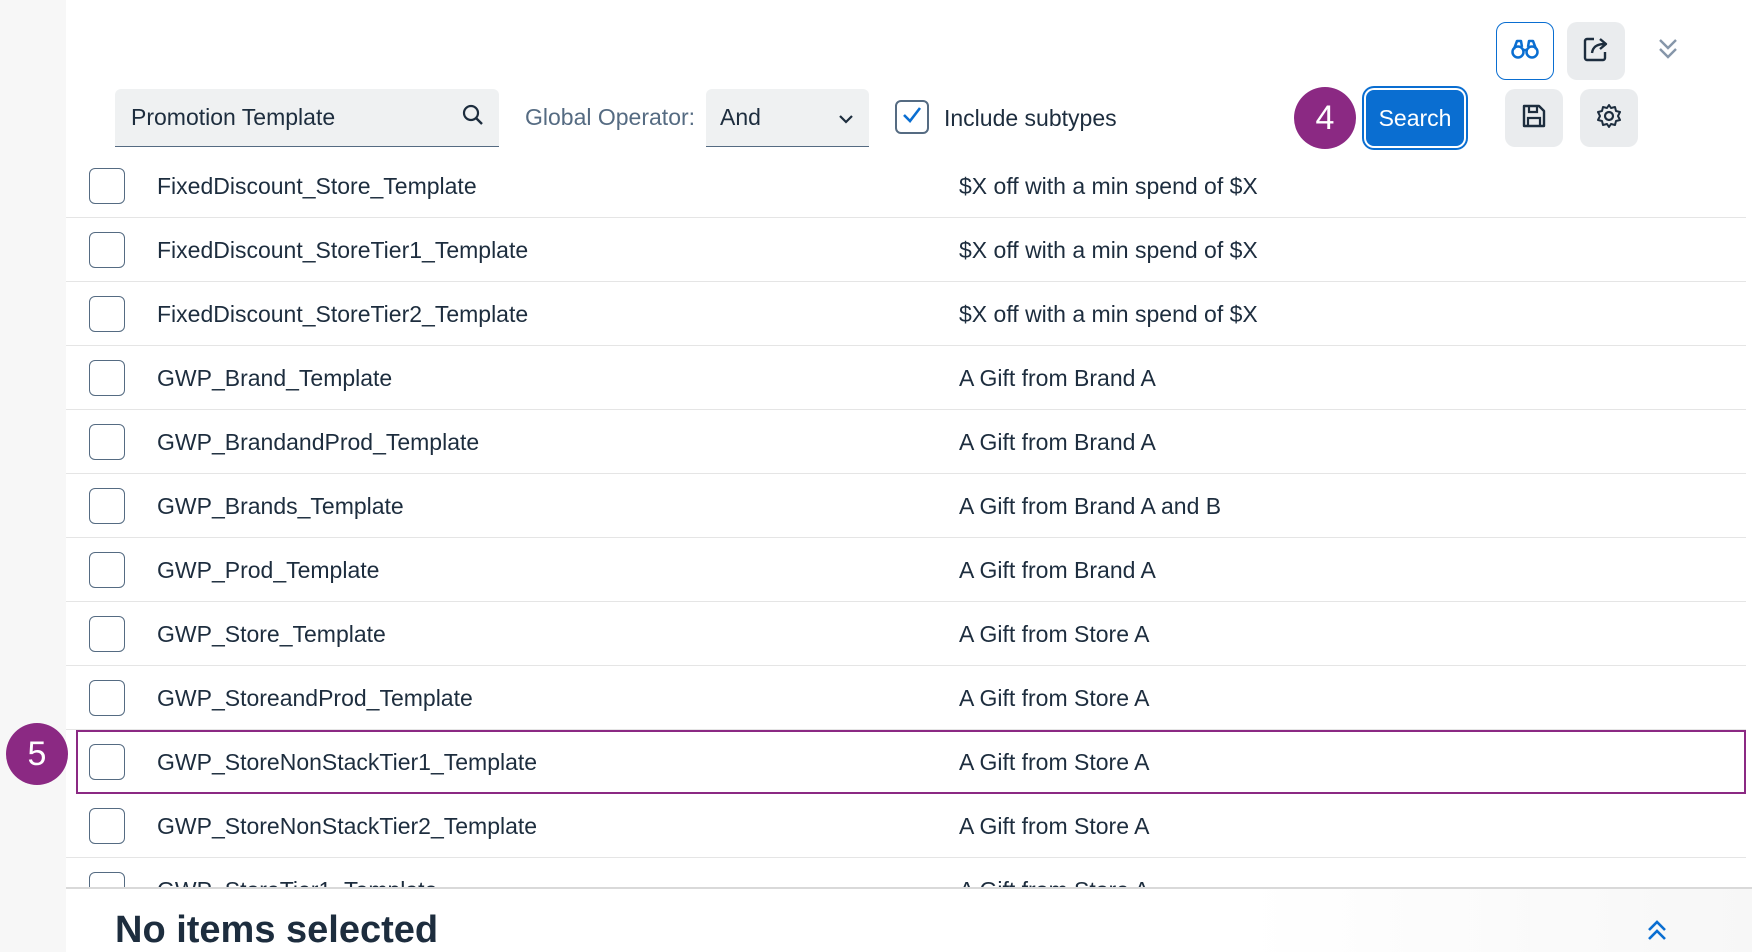  What do you see at coordinates (318, 442) in the screenshot?
I see `row-name: GWP_BrandandProd_Template` at bounding box center [318, 442].